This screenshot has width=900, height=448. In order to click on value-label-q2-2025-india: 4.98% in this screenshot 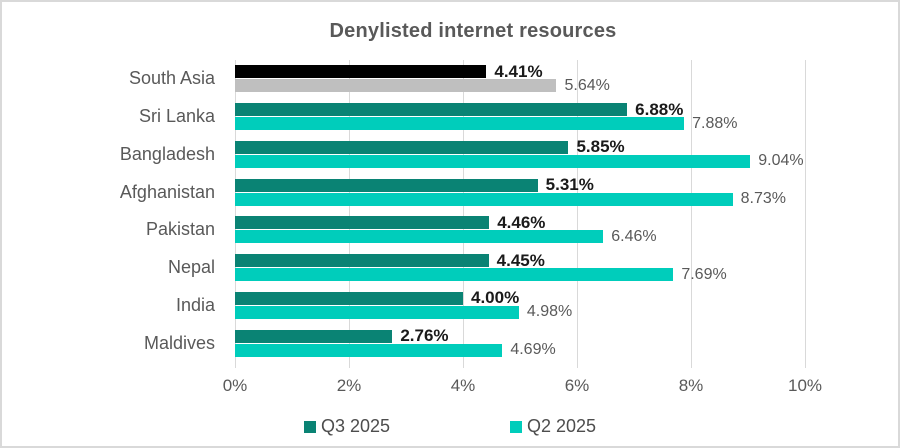, I will do `click(549, 312)`.